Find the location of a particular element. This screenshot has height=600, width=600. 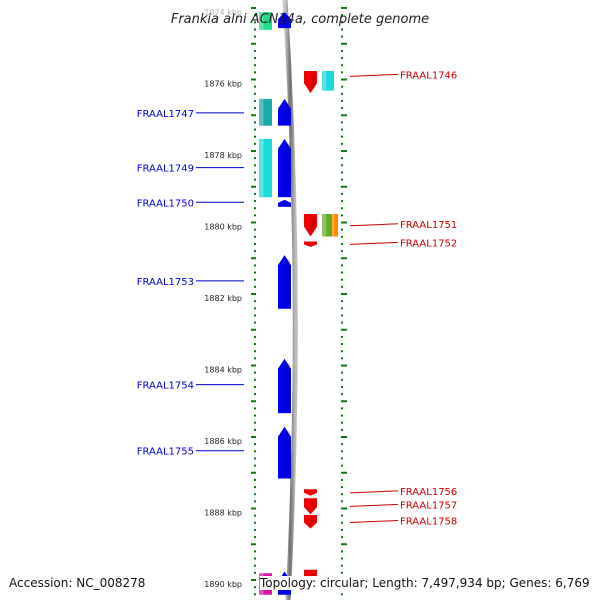

kbp-label: 1882 kbp is located at coordinates (223, 298).